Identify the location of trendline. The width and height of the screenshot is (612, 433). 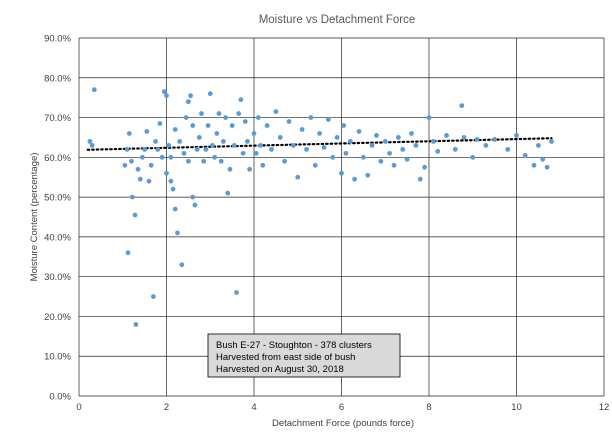
(319, 144).